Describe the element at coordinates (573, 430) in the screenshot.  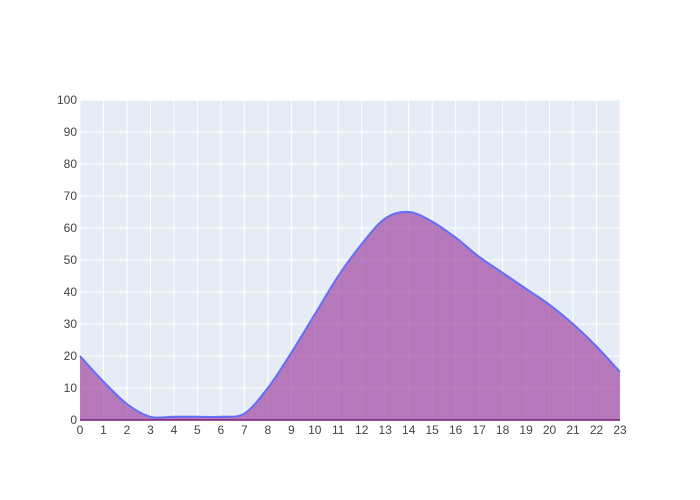
I see `x-tick-label: 21` at that location.